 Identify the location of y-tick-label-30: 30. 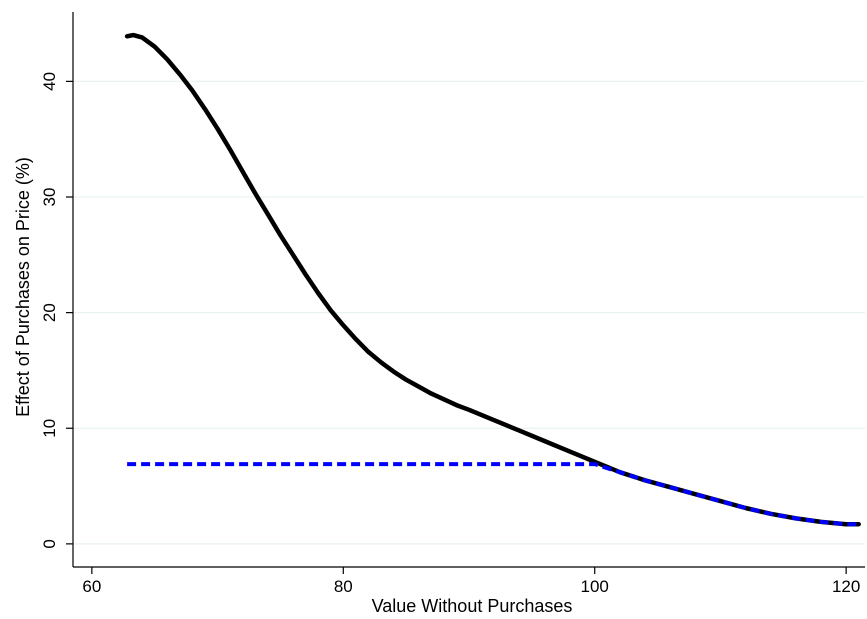
(49, 197).